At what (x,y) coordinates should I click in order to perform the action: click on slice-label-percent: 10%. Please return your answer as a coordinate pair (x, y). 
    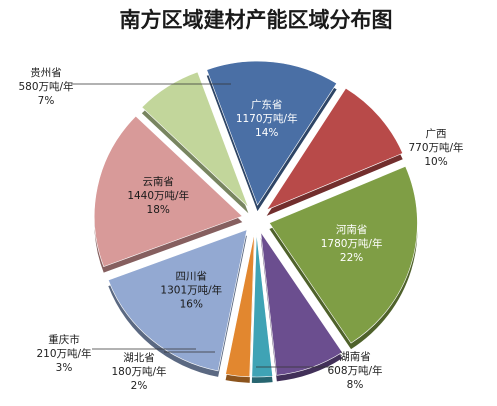
    Looking at the image, I should click on (435, 162).